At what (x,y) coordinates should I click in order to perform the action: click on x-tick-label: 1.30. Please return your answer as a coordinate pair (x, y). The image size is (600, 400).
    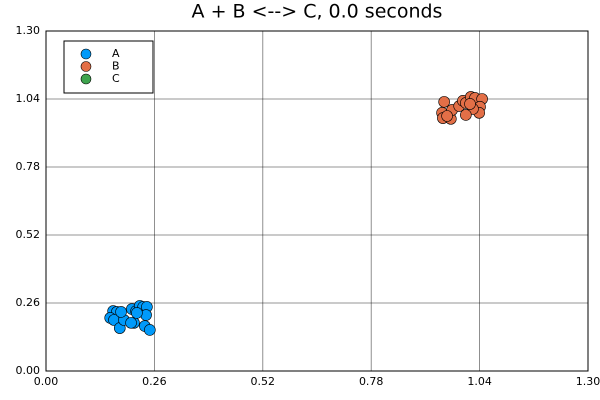
    Looking at the image, I should click on (588, 381).